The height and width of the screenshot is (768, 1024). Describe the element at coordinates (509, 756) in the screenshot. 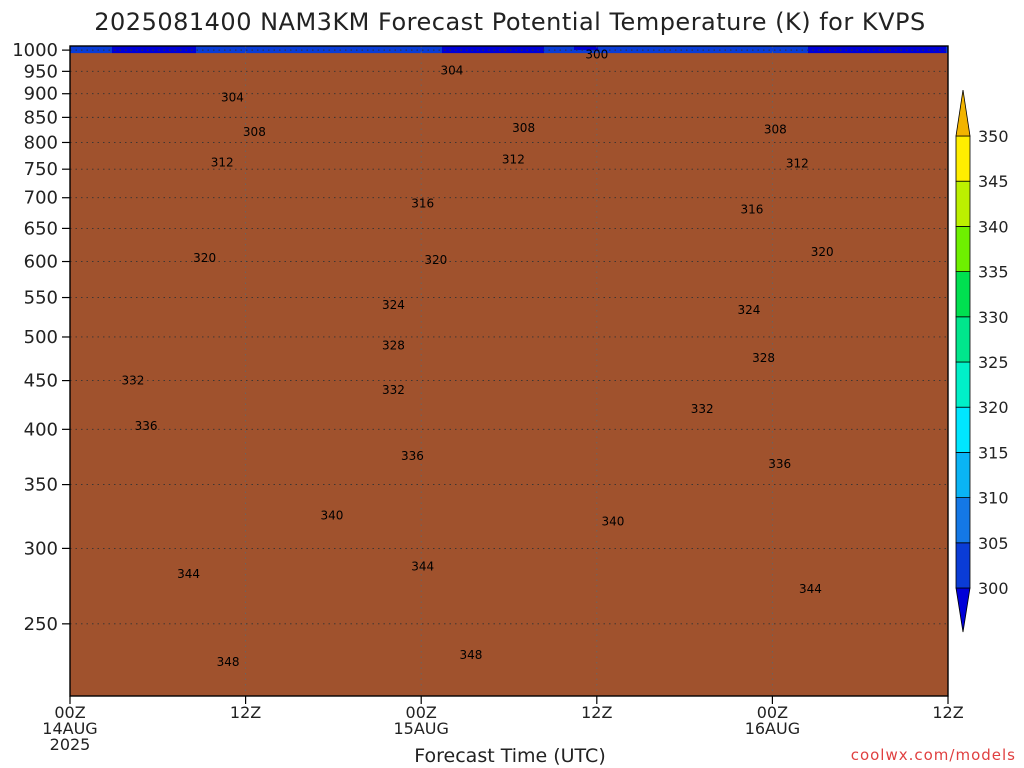

I see `x-axis-label: Forecast Time (UTC)` at that location.